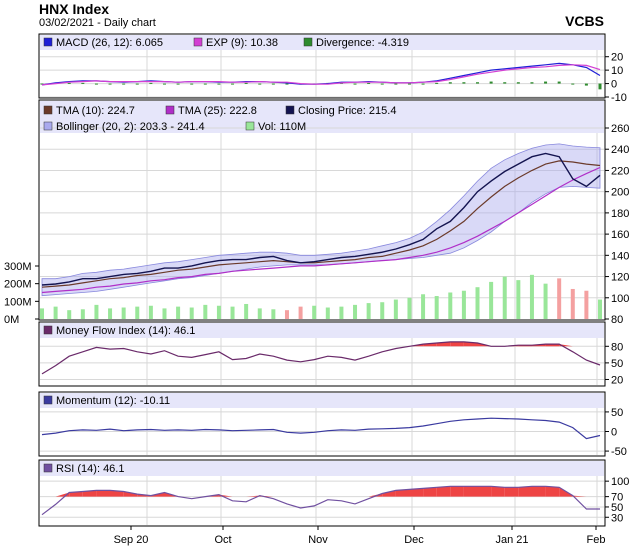 This screenshot has width=640, height=556. Describe the element at coordinates (321, 358) in the screenshot. I see `mfi-line` at that location.